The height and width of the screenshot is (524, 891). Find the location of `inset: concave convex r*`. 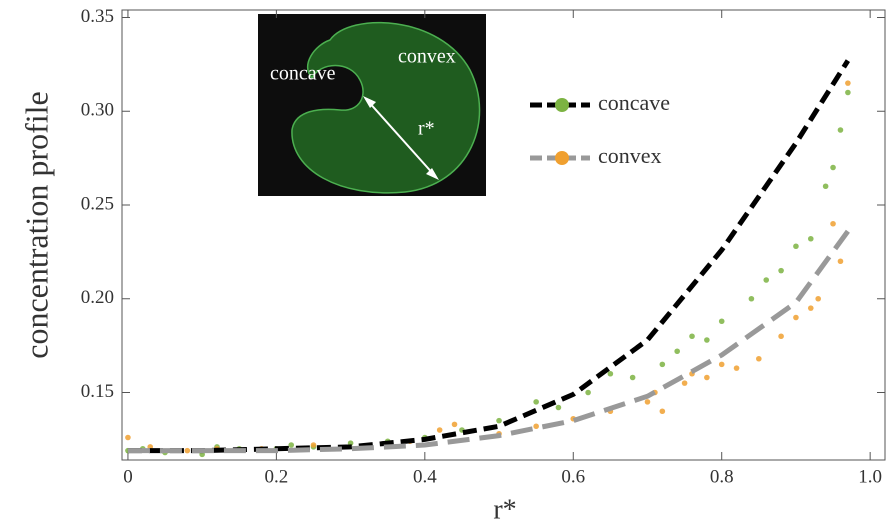

inset: concave convex r* is located at coordinates (372, 105).